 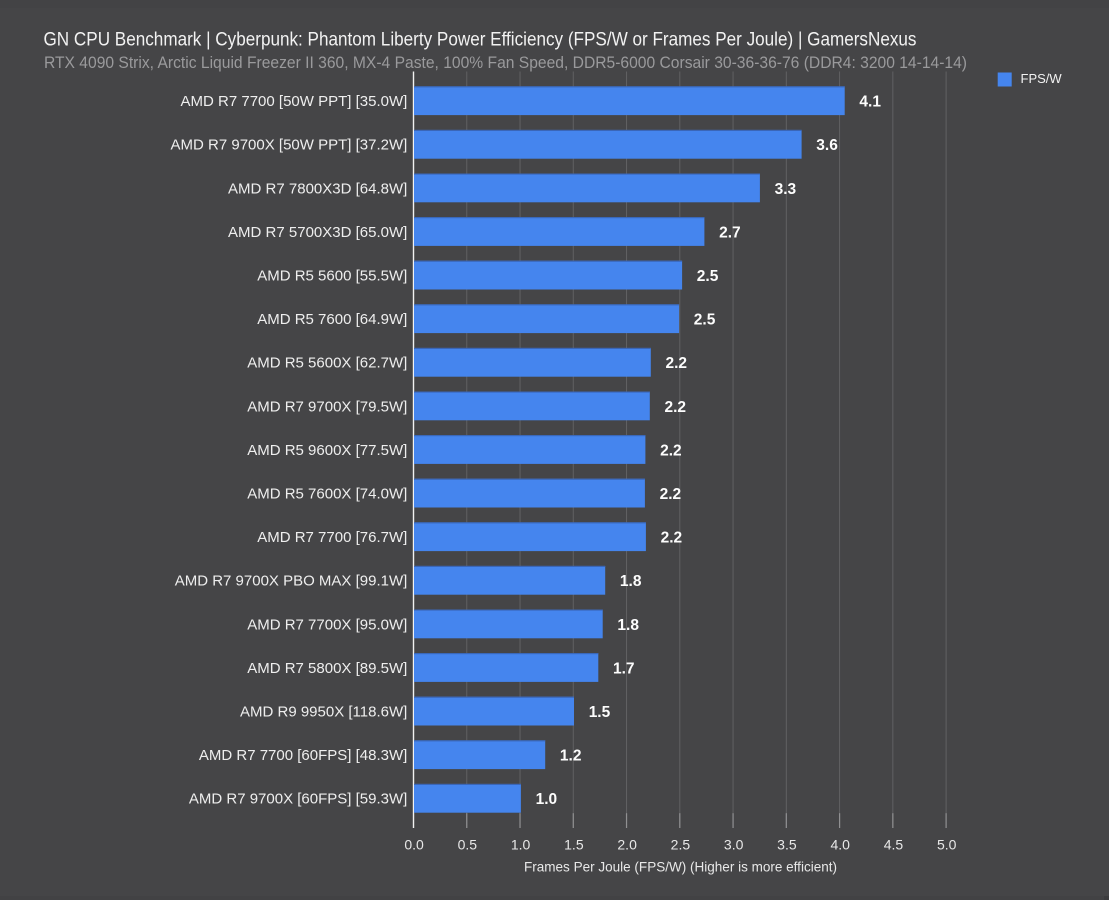 I want to click on svg-text: 0.0, so click(x=414, y=845).